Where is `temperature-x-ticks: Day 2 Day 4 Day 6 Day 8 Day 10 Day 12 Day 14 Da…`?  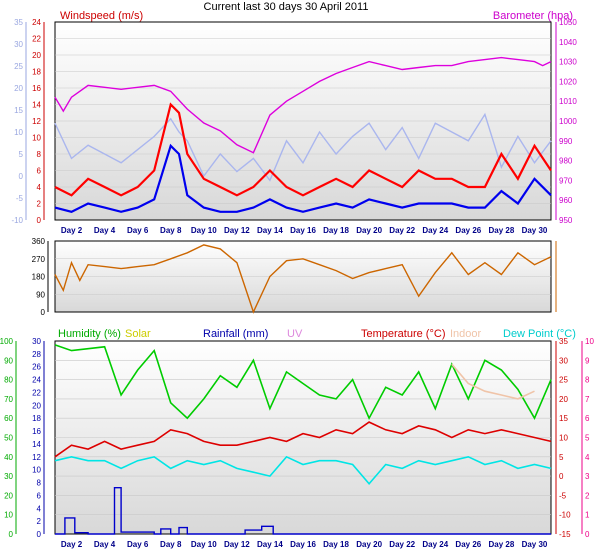
temperature-x-ticks: Day 2 Day 4 Day 6 Day 8 Day 10 Day 12 Day 14 Da… is located at coordinates (304, 544).